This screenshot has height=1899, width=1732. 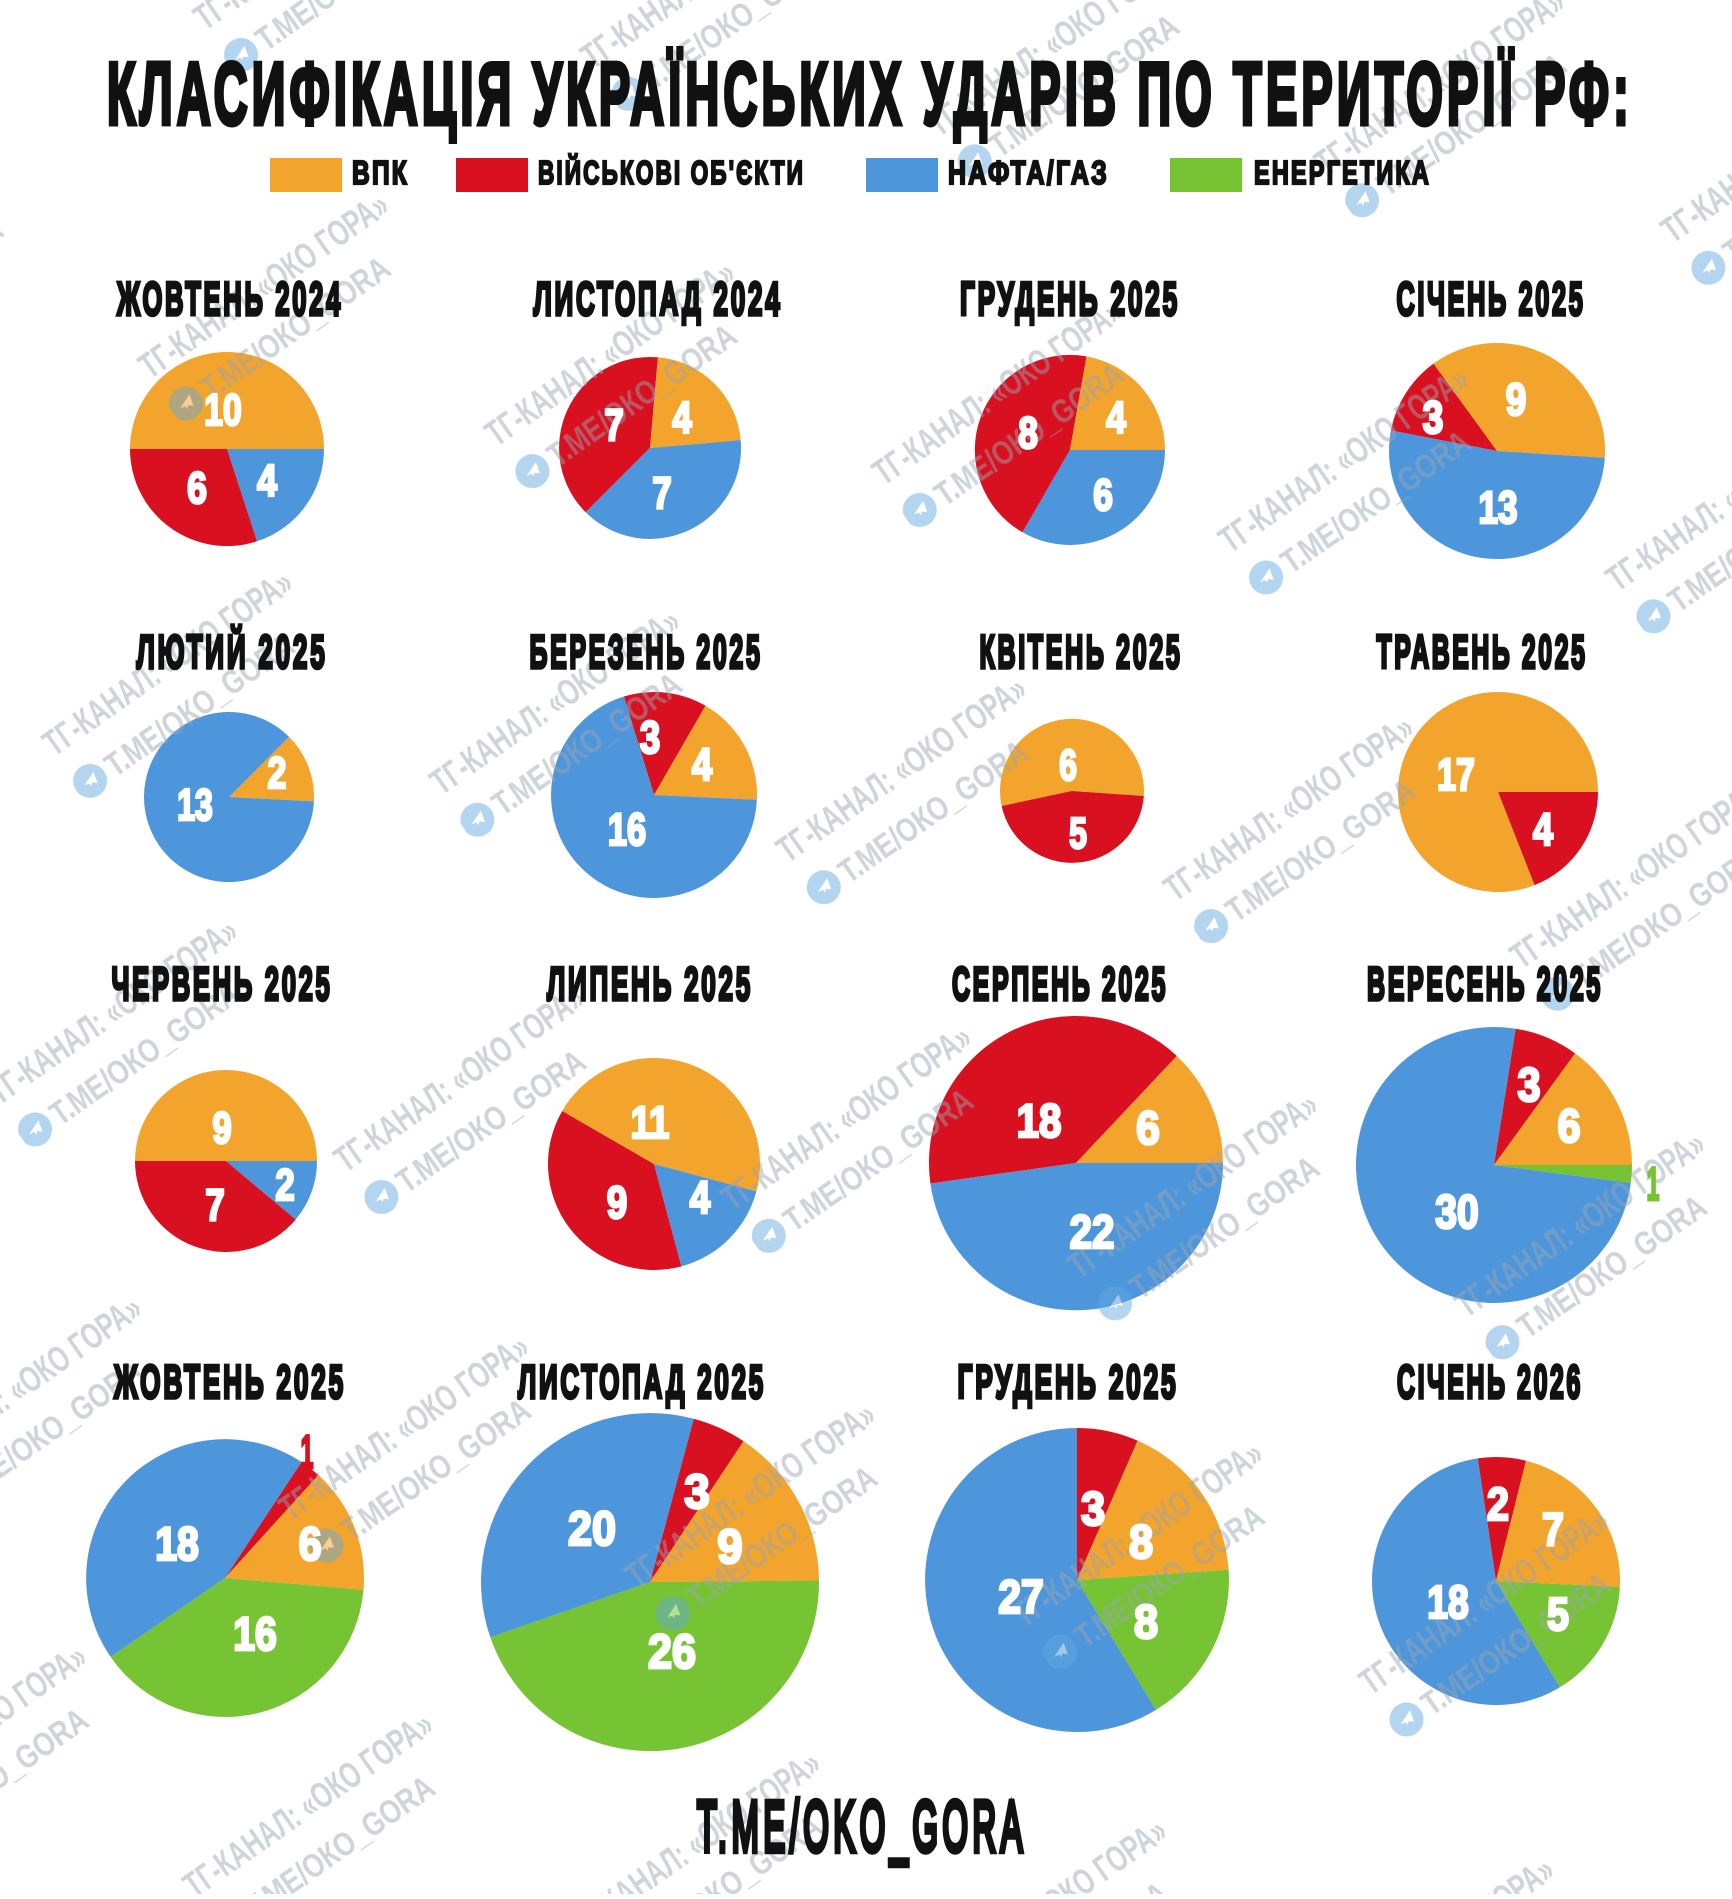 I want to click on svg-text: СІЧЕНЬ 2025, so click(x=1491, y=298).